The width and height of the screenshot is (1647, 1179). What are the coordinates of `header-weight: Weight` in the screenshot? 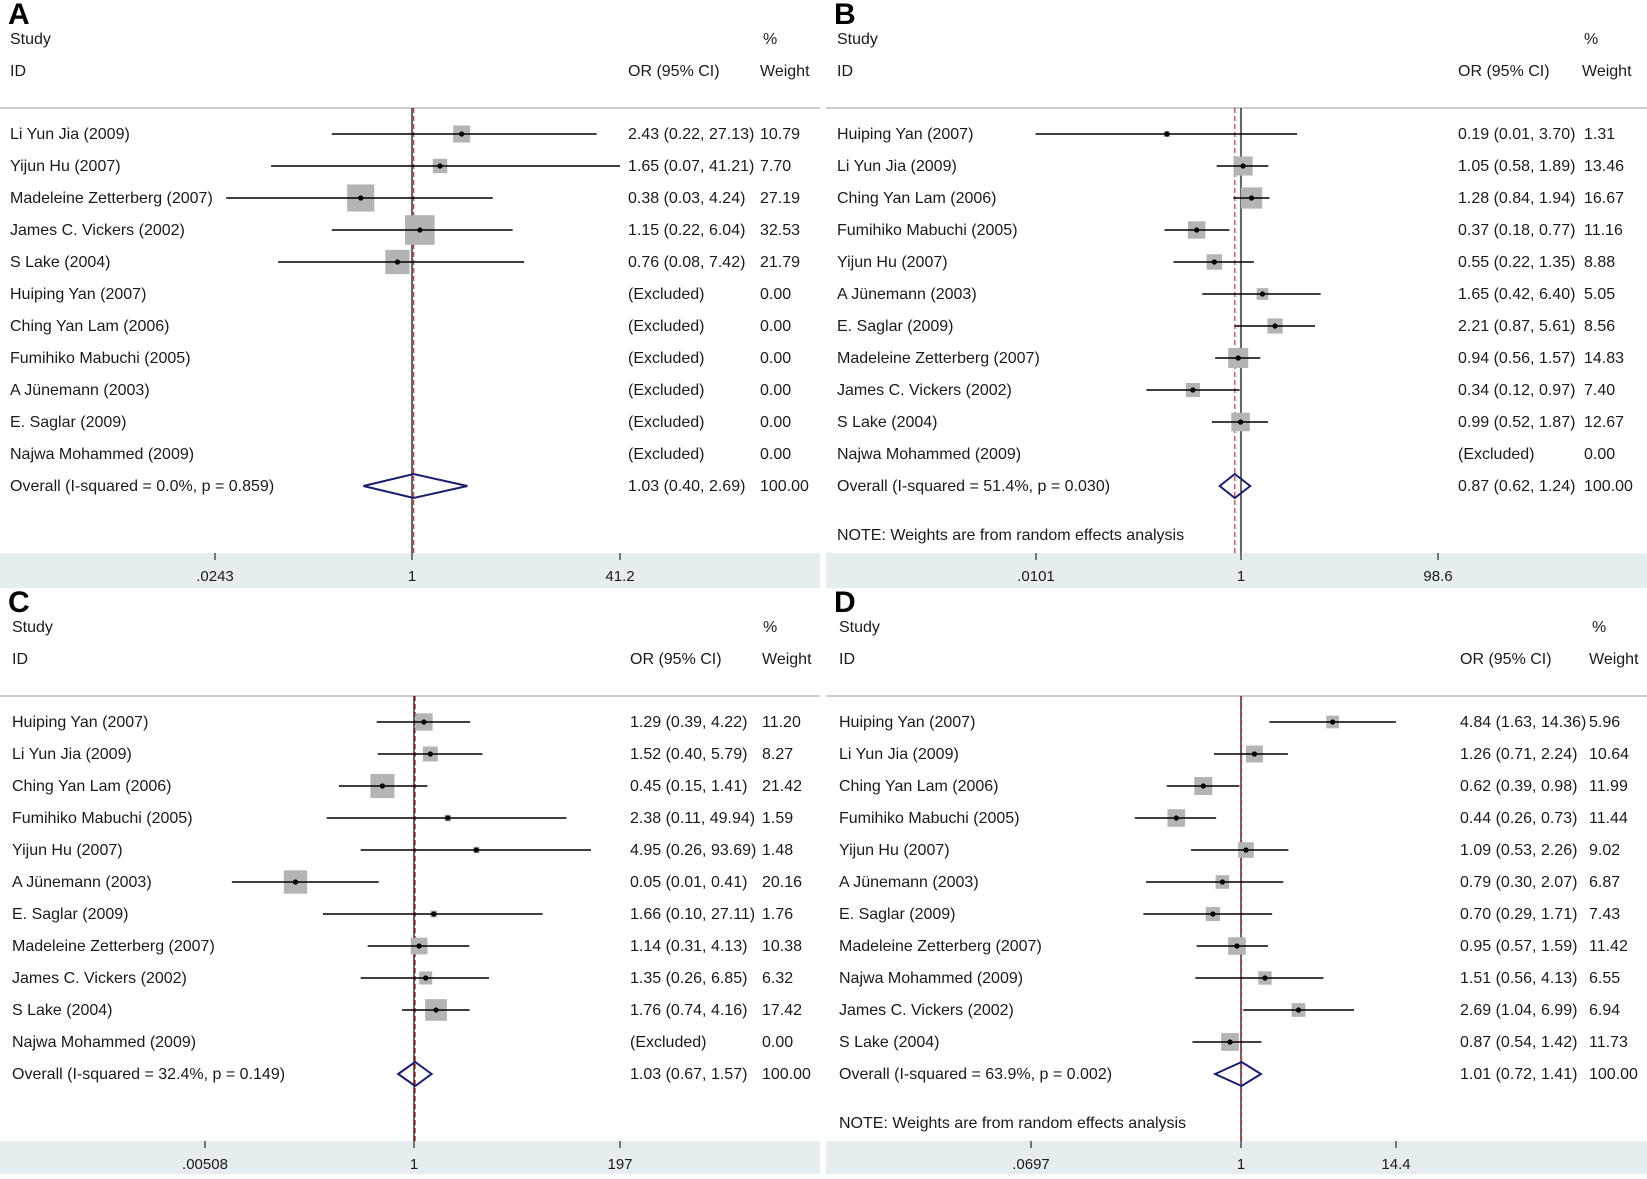 It's located at (785, 71).